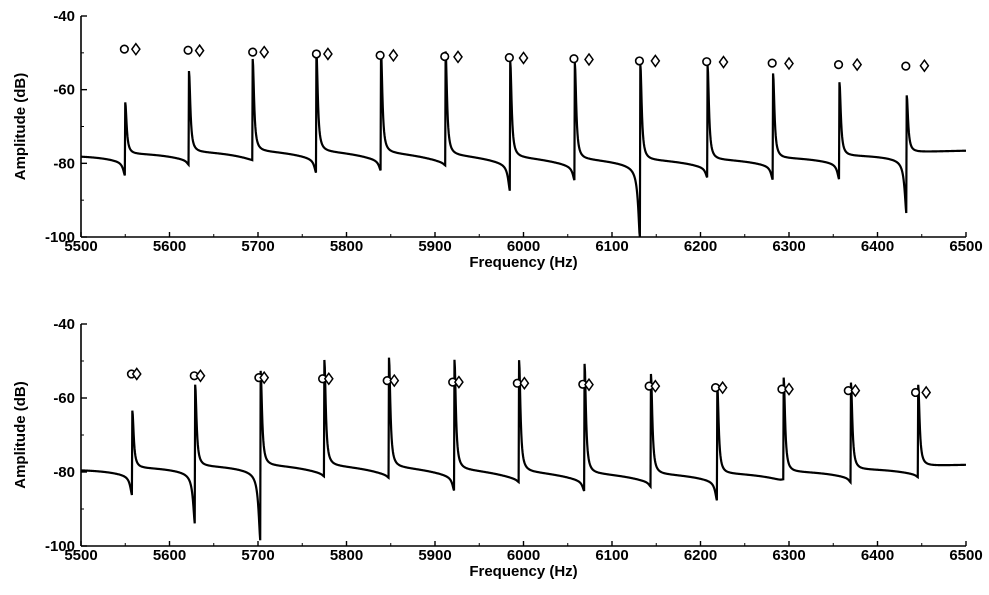 This screenshot has height=595, width=989. Describe the element at coordinates (64, 90) in the screenshot. I see `chart1-y-tick-label: -60` at that location.